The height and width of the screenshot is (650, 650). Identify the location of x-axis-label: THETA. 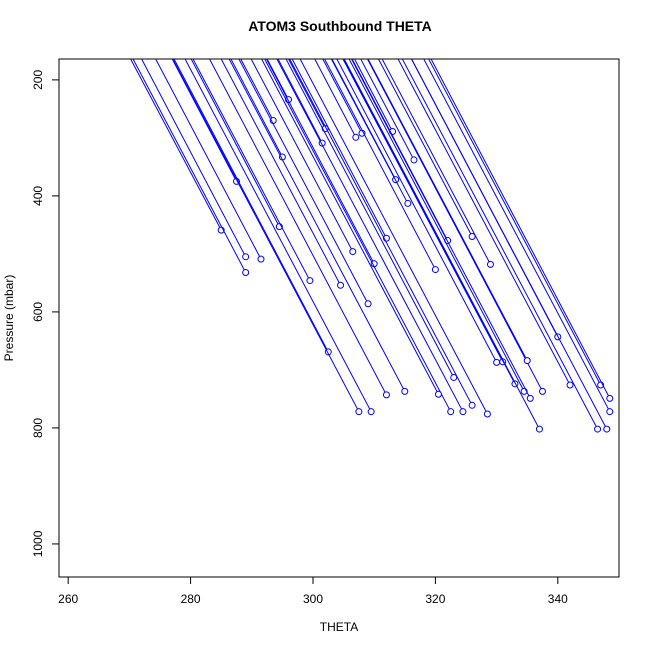
(339, 627).